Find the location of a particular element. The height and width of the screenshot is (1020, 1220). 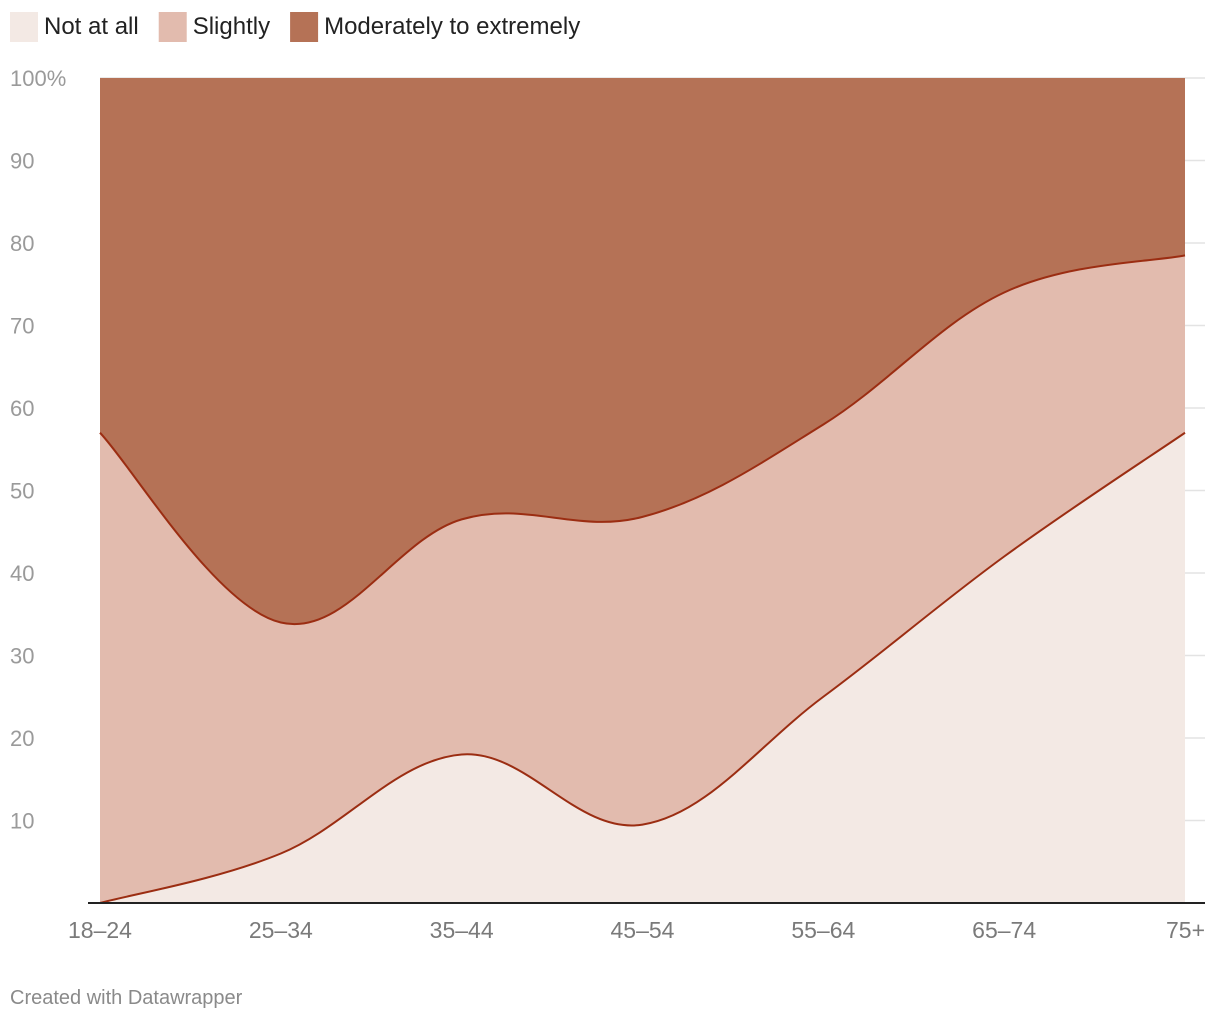

y-tick-label-3: 40 is located at coordinates (22, 573).